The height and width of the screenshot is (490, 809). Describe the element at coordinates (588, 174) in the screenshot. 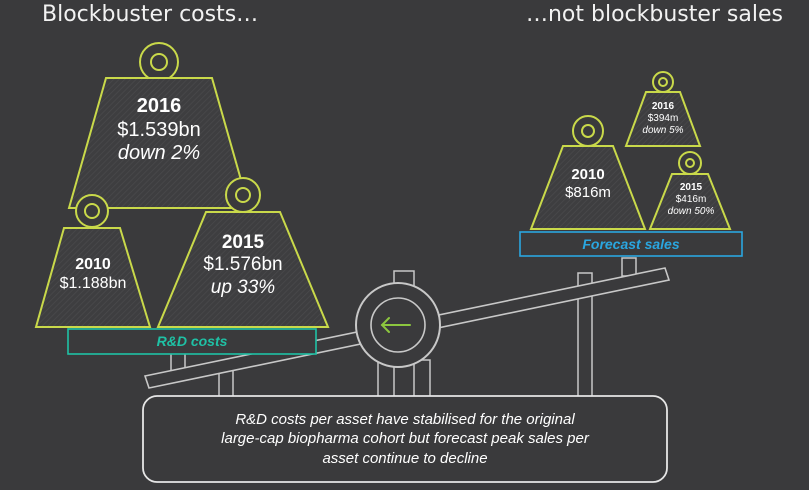

I see `weight-2010-sales-year: 2010` at that location.